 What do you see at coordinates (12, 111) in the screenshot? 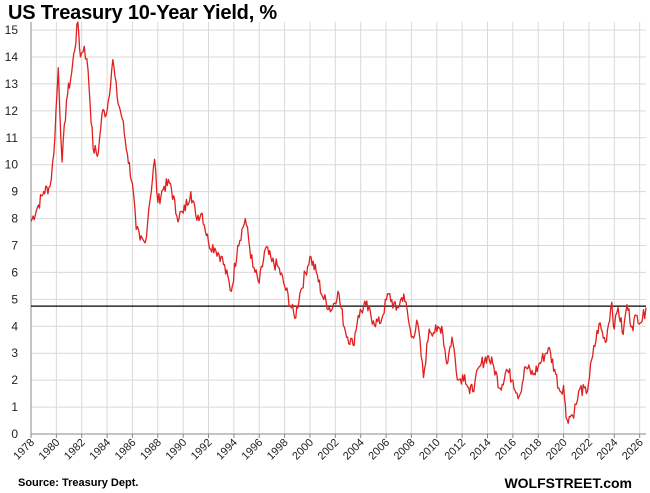
I see `y-tick-label: 12` at bounding box center [12, 111].